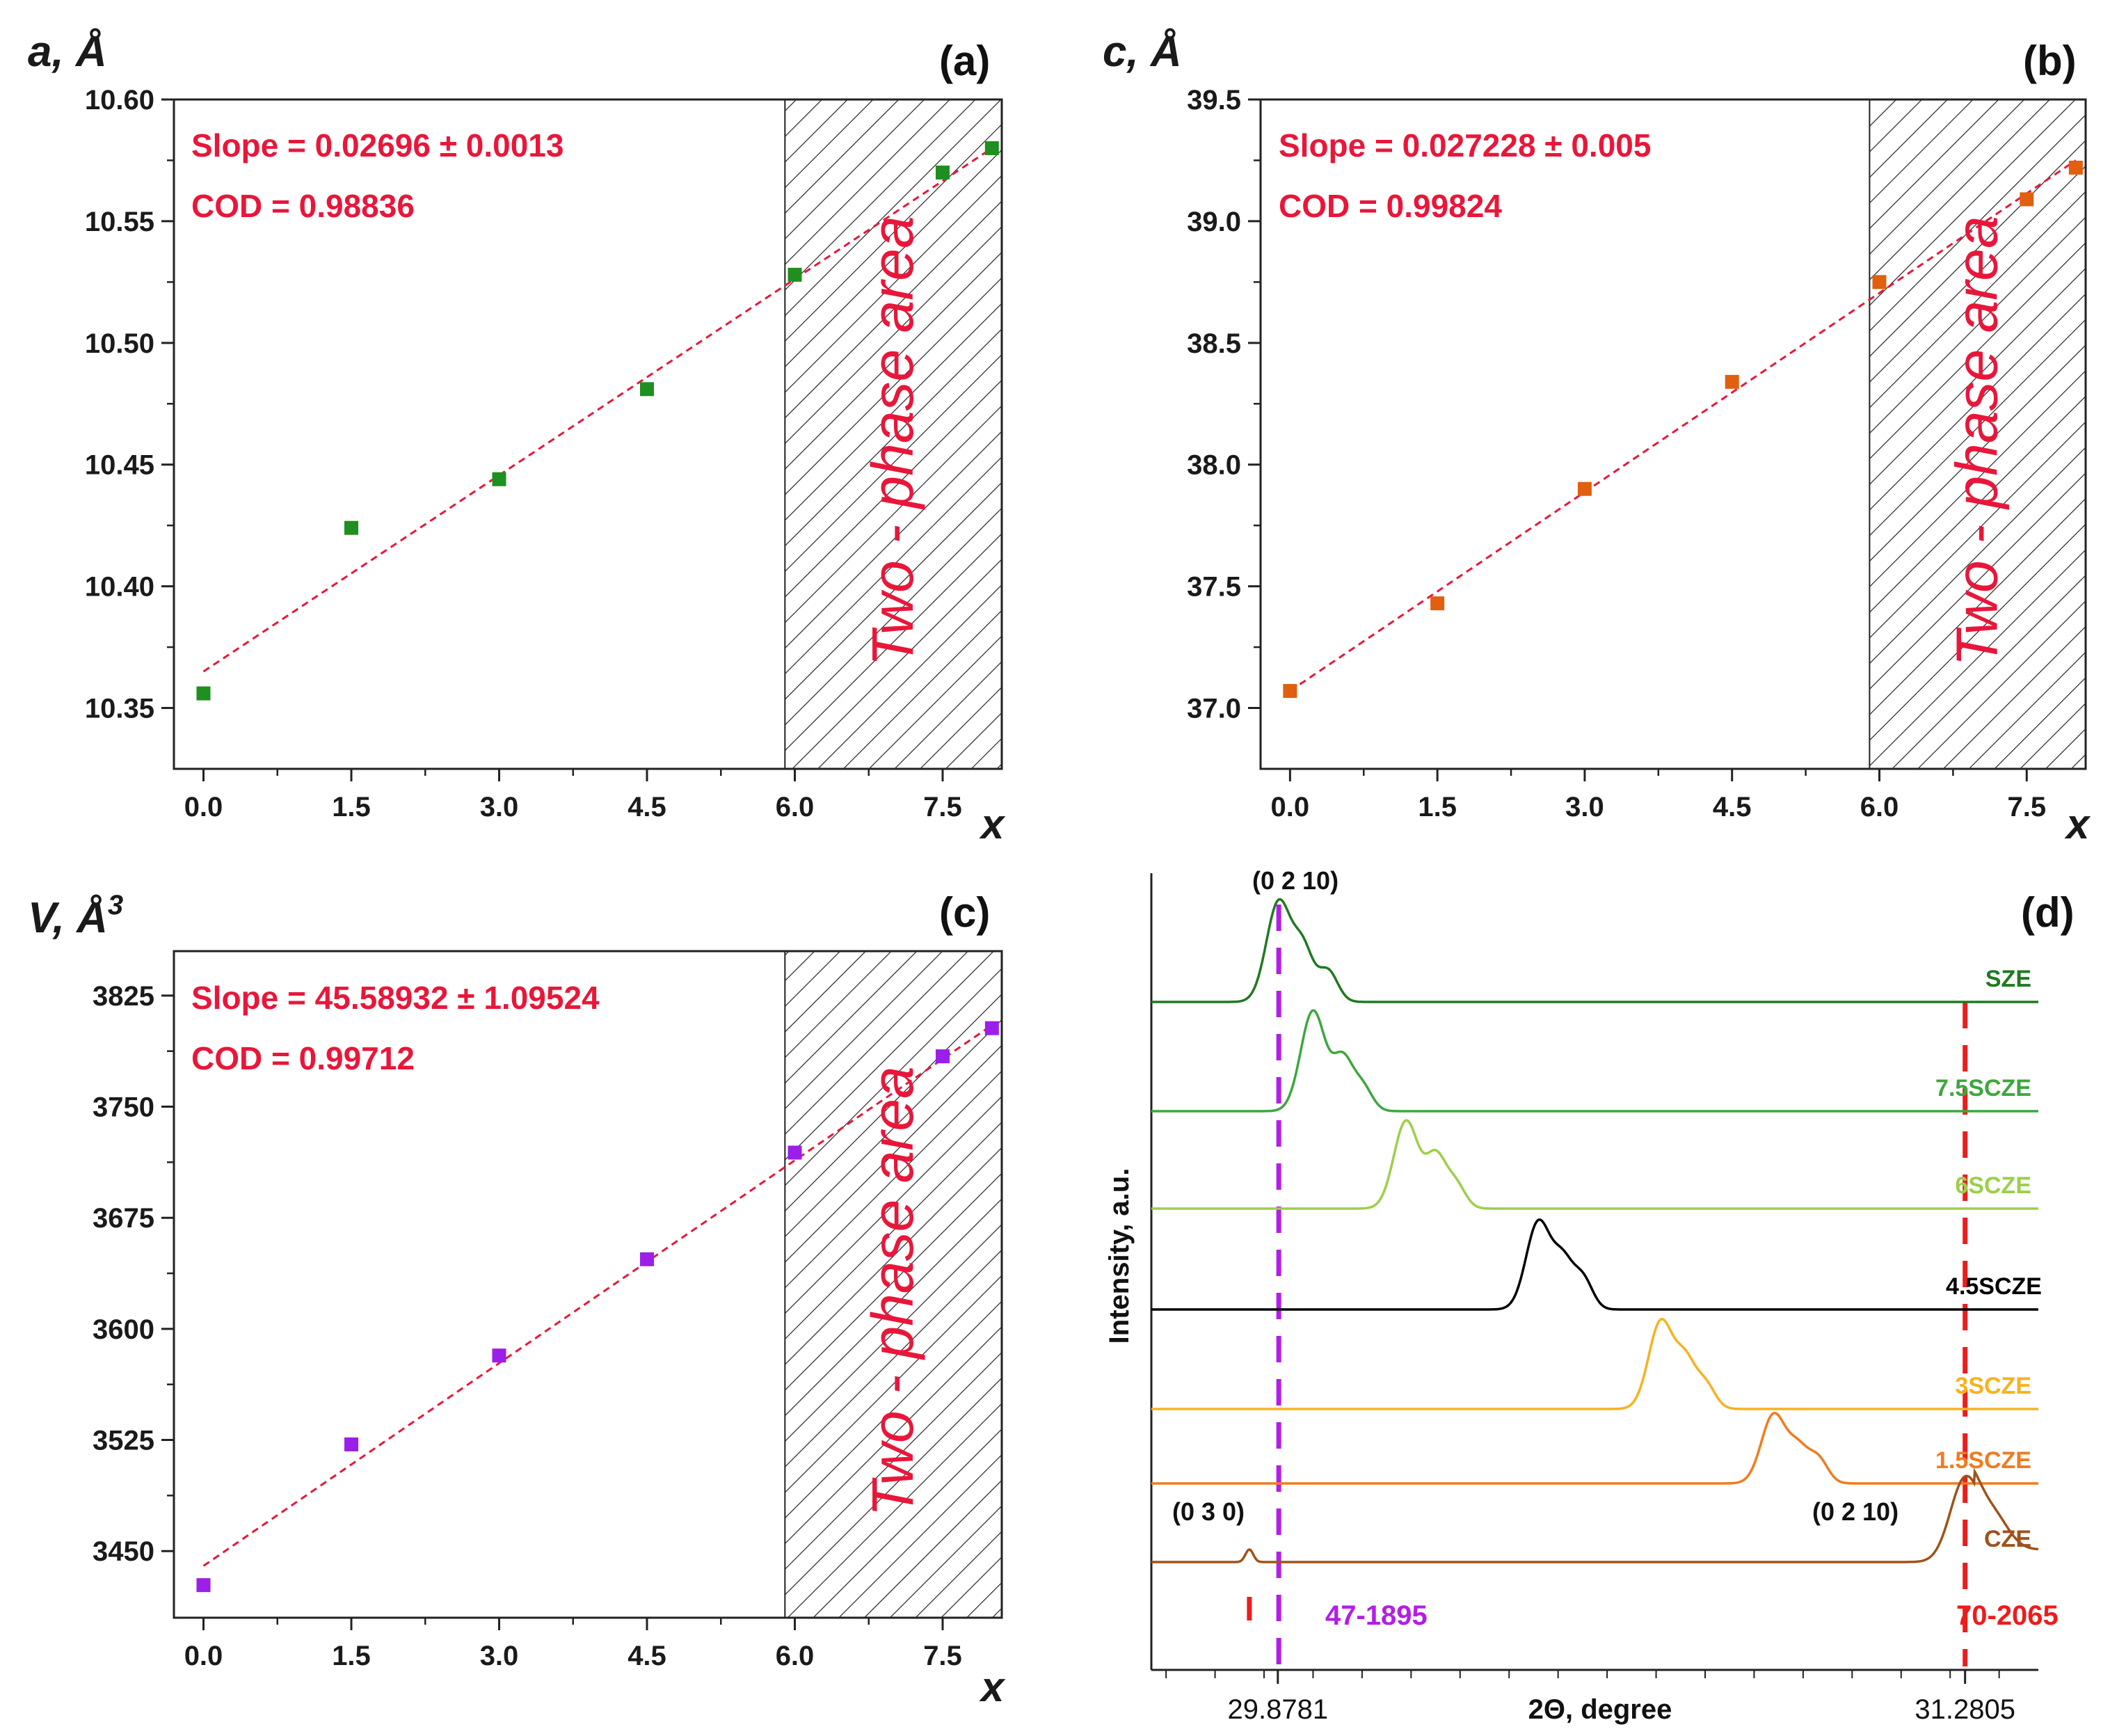  Describe the element at coordinates (2008, 979) in the screenshot. I see `trace-label: SZE` at that location.